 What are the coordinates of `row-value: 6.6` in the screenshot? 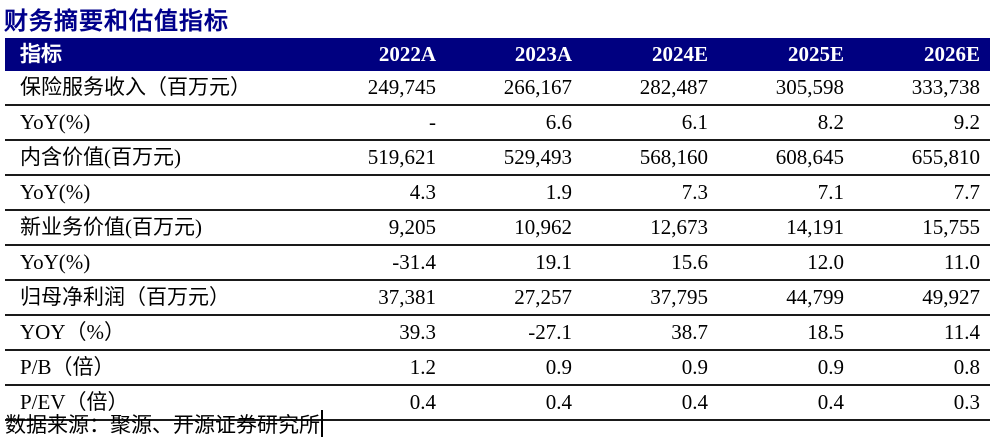 It's located at (514, 123).